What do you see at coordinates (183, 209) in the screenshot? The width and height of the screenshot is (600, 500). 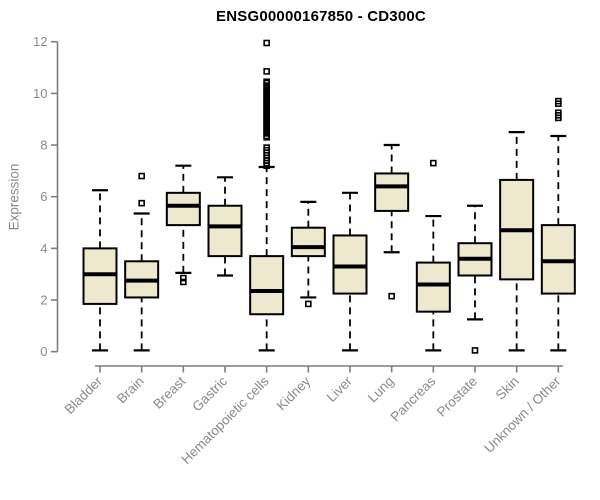 I see `box-breast-iqr` at bounding box center [183, 209].